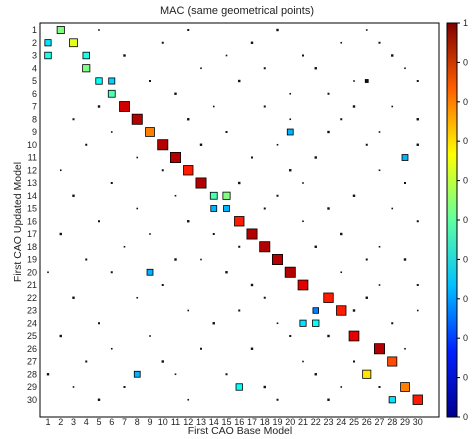 Image resolution: width=475 pixels, height=439 pixels. Describe the element at coordinates (240, 431) in the screenshot. I see `x-axis-label: First CAO Base Model` at that location.